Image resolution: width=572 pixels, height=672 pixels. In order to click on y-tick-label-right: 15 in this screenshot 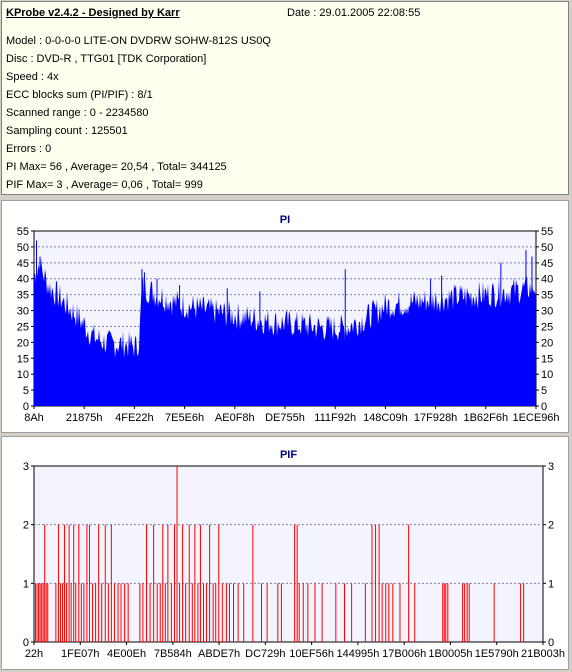, I will do `click(547, 359)`.